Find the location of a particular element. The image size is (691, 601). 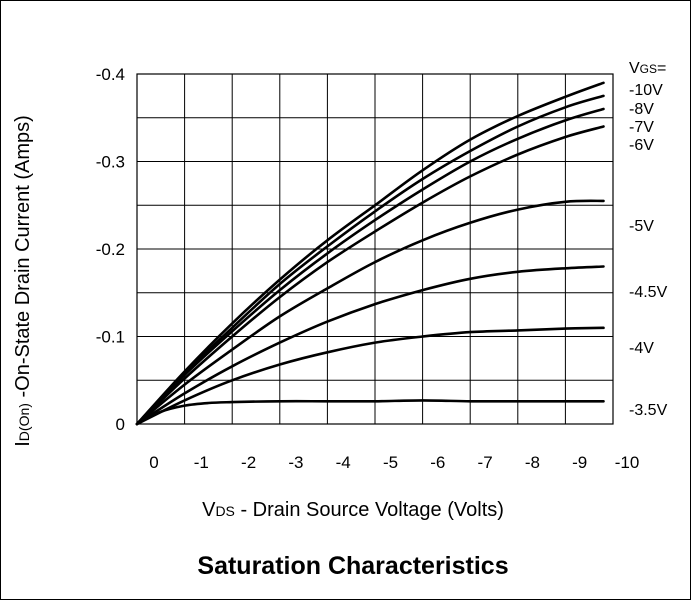

x-tick-label: -3 is located at coordinates (295, 462).